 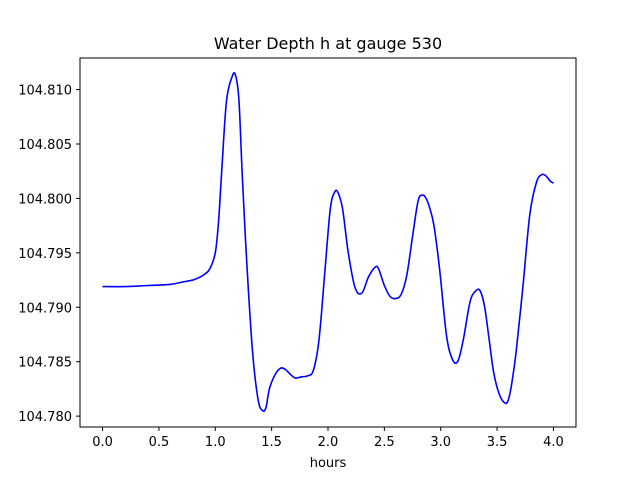 What do you see at coordinates (45, 91) in the screenshot?
I see `y-tick-label: 104.810` at bounding box center [45, 91].